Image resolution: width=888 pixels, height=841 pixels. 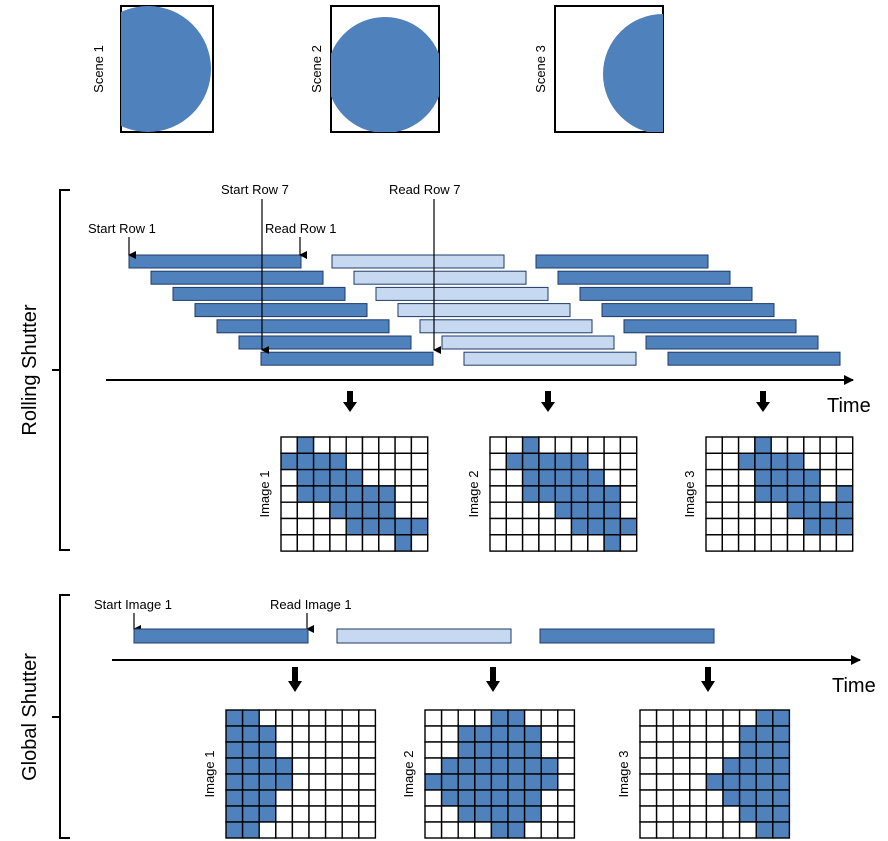 I want to click on global-time-label: Time, so click(x=854, y=686).